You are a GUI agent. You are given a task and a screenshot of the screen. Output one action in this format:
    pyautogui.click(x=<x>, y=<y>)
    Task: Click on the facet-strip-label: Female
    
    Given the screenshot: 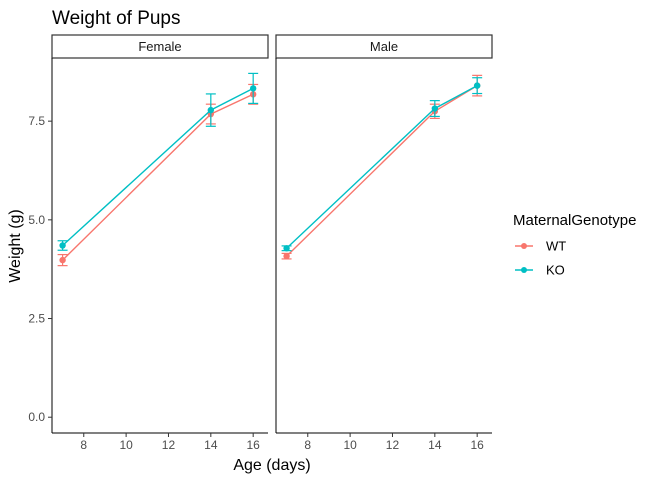 What is the action you would take?
    pyautogui.click(x=159, y=46)
    